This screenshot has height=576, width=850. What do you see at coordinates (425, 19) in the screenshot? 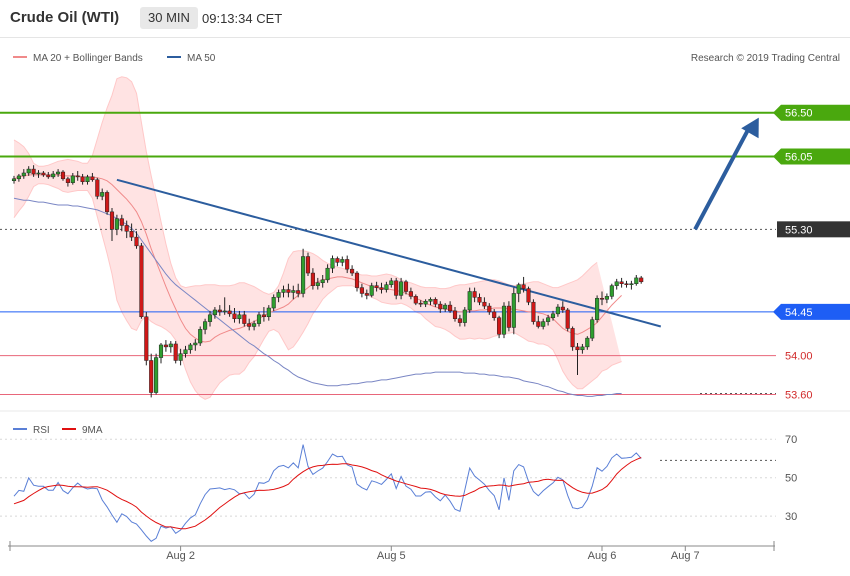
I see `header-bar: Crude Oil (WTI) 30 MIN 09:13:34 CET` at bounding box center [425, 19].